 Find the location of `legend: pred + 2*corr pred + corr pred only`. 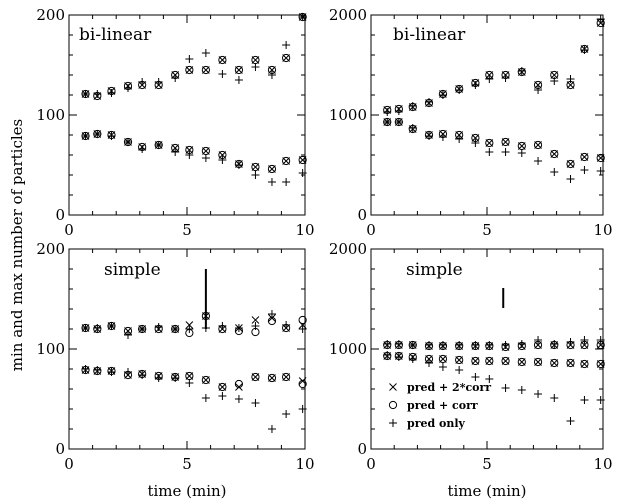

legend: pred + 2*corr pred + corr pred only is located at coordinates (439, 405).